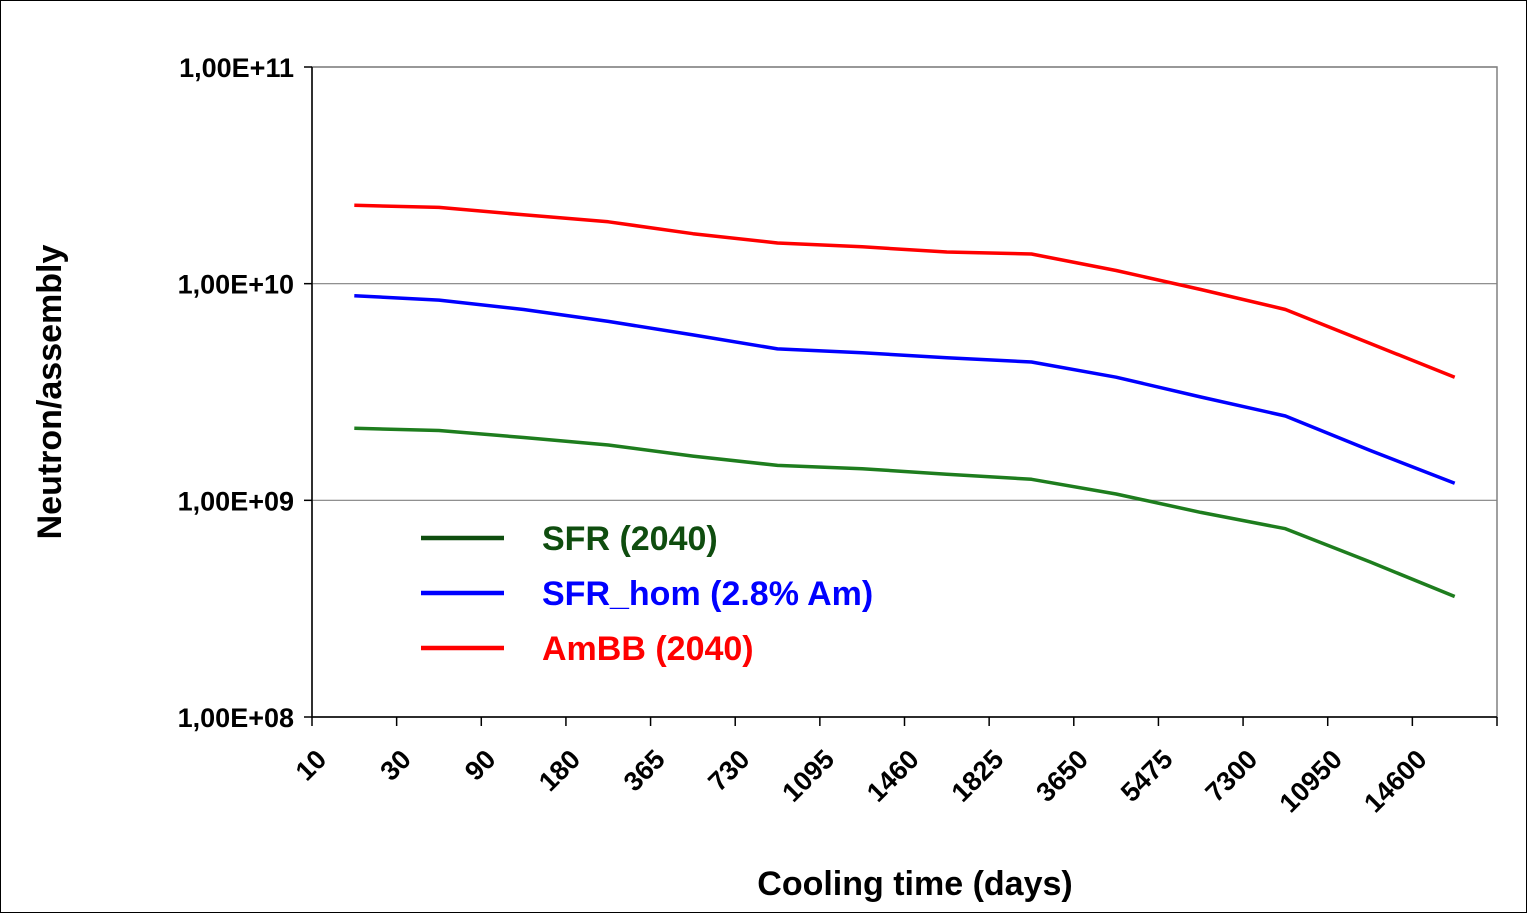 The image size is (1527, 913). Describe the element at coordinates (808, 776) in the screenshot. I see `x-tick-label: 1095` at that location.